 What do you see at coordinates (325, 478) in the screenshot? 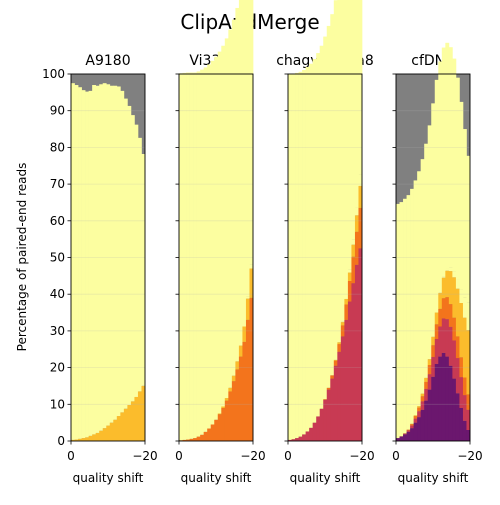
I see `x-axis-label: quality shift` at bounding box center [325, 478].